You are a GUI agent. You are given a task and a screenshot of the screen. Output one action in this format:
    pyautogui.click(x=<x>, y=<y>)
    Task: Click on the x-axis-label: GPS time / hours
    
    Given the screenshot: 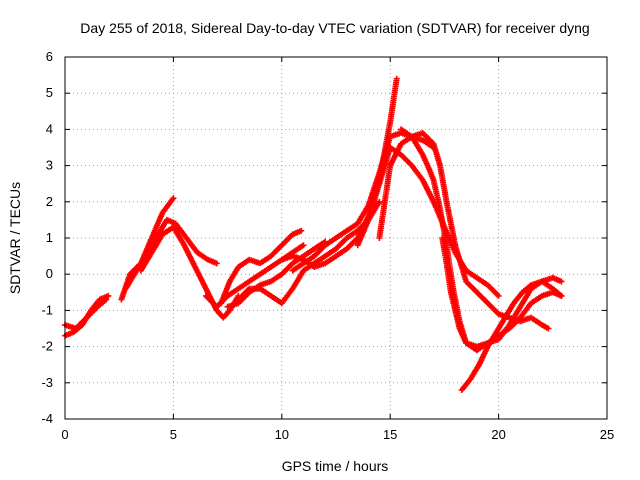 What is the action you would take?
    pyautogui.click(x=335, y=466)
    